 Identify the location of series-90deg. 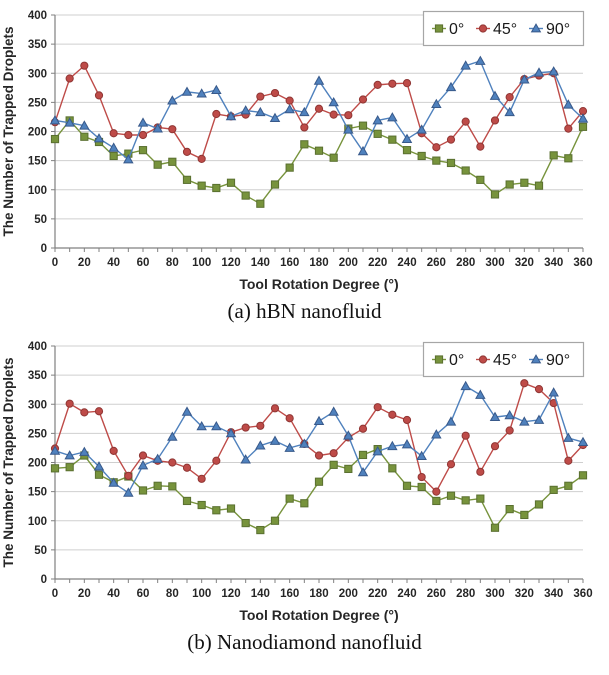
(319, 109).